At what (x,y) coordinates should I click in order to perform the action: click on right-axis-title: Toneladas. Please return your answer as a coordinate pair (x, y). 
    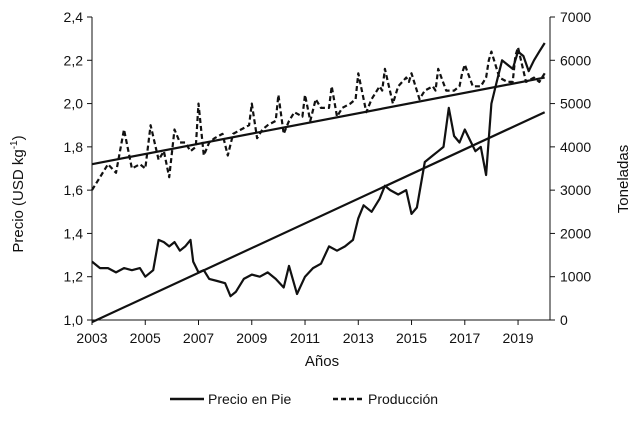
    Looking at the image, I should click on (623, 179).